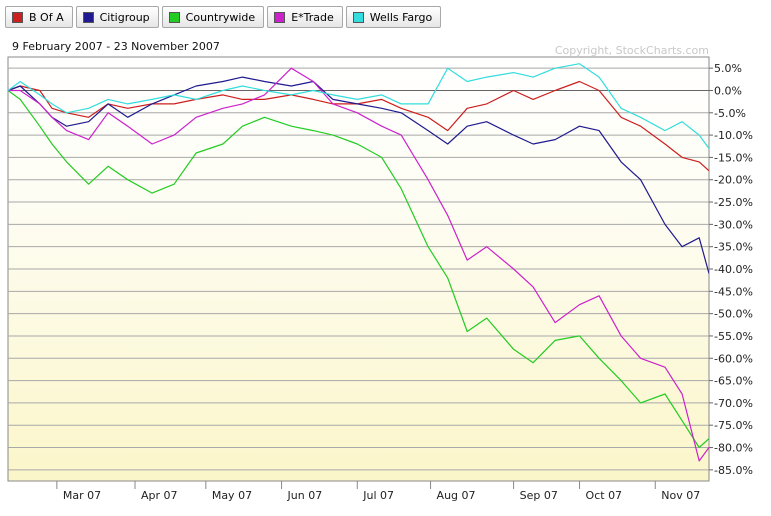  I want to click on y-tick-label: -80.0%, so click(733, 448).